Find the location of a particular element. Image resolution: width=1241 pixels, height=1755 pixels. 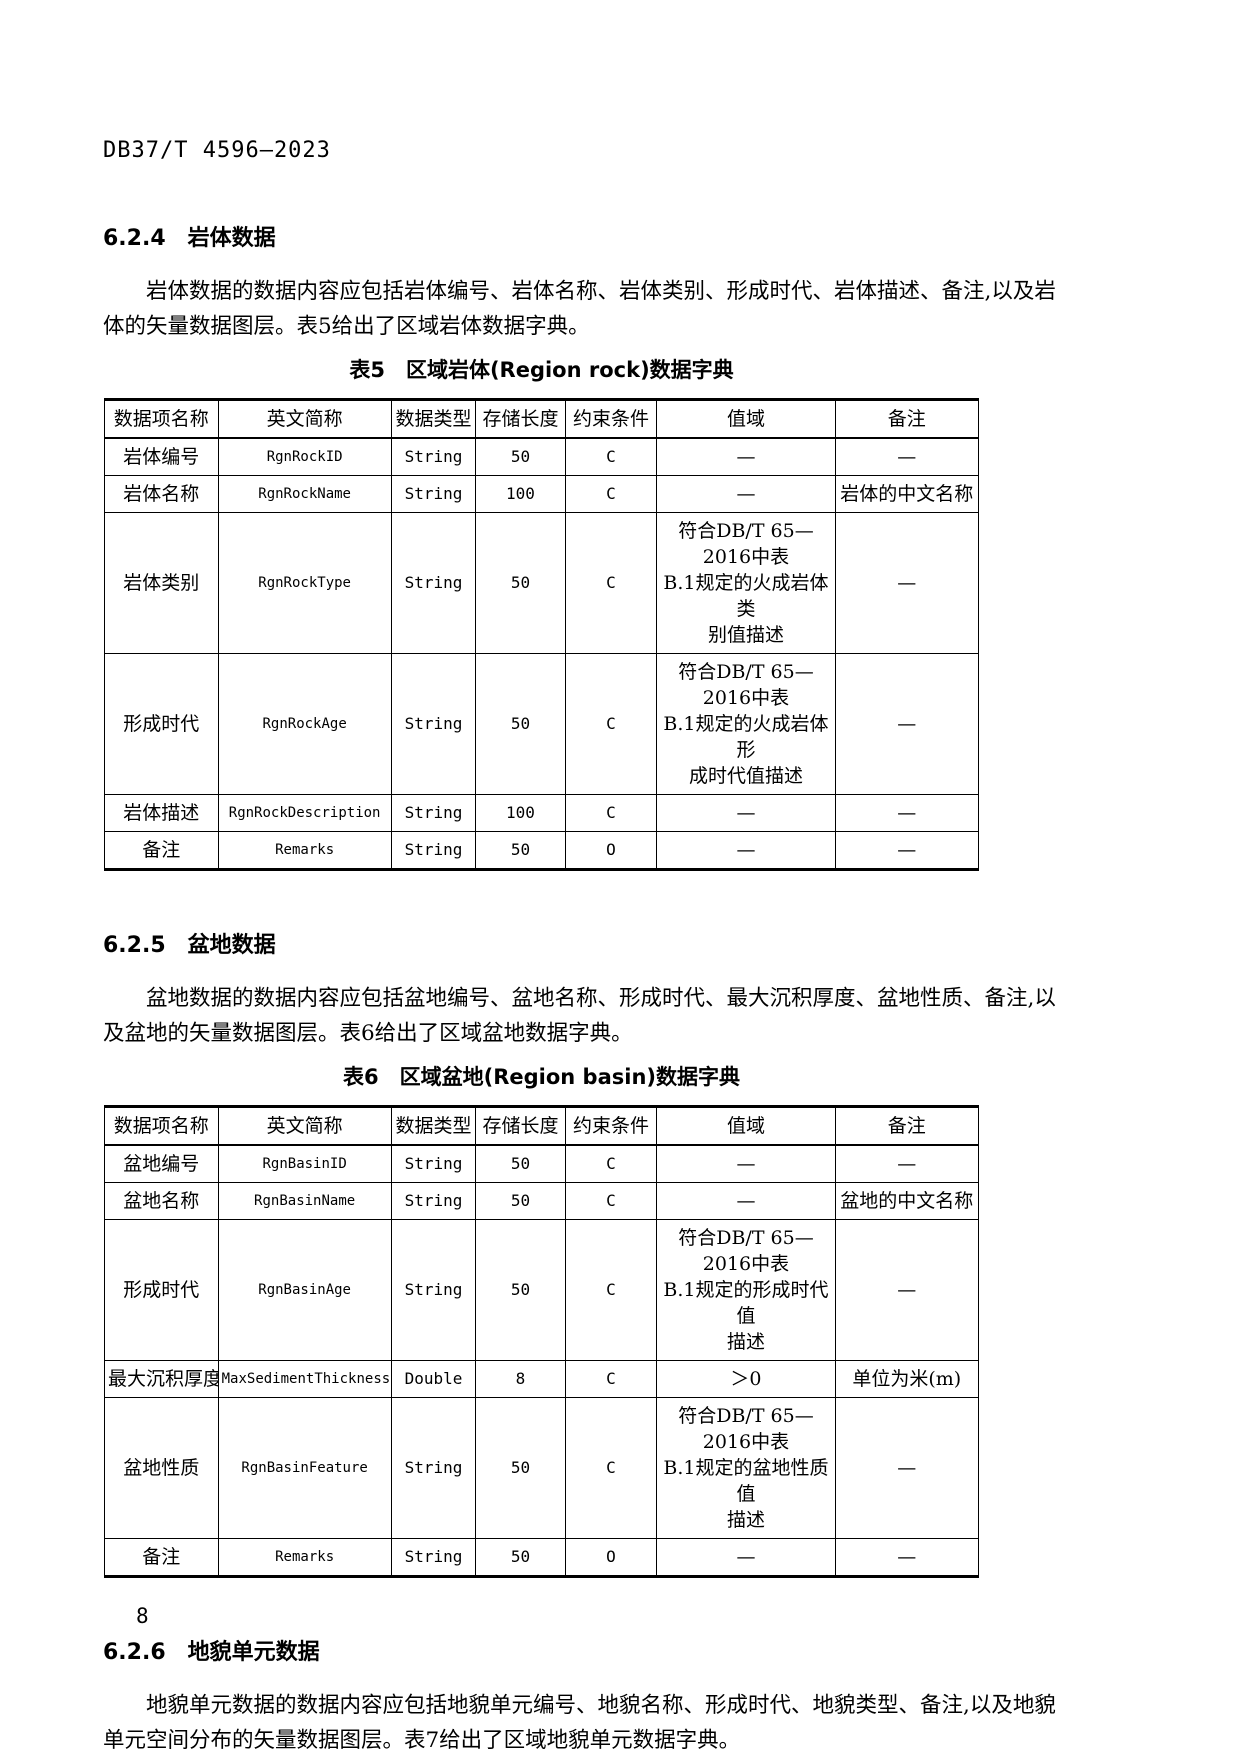

table-cell: 岩体的中文名称 is located at coordinates (907, 494).